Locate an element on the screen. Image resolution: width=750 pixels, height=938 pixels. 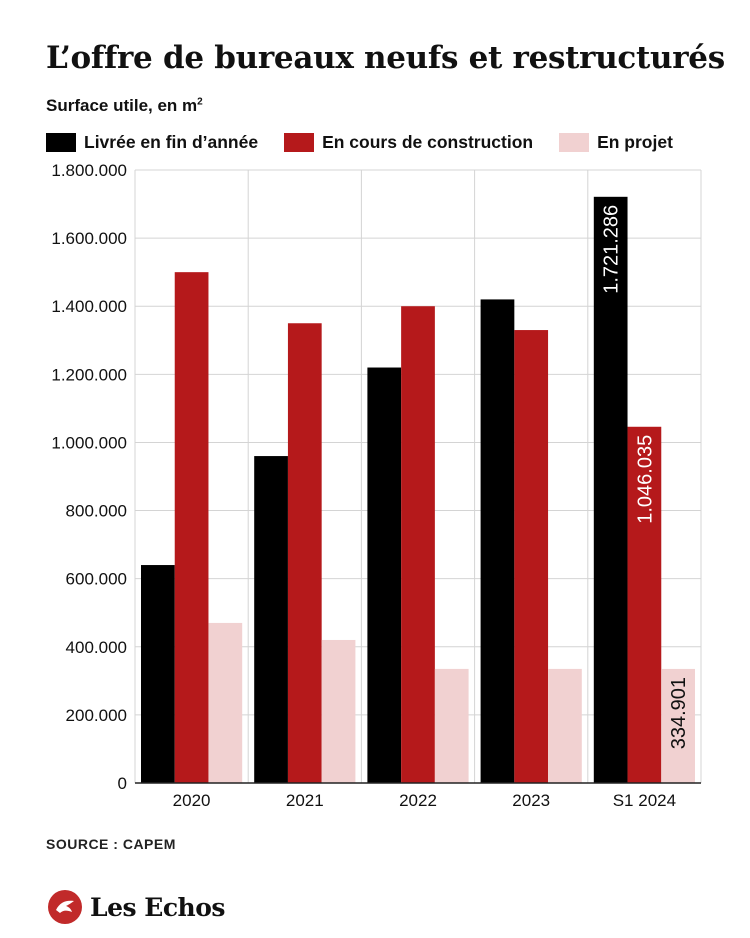
source-note: SOURCE : CAPEM is located at coordinates (111, 844).